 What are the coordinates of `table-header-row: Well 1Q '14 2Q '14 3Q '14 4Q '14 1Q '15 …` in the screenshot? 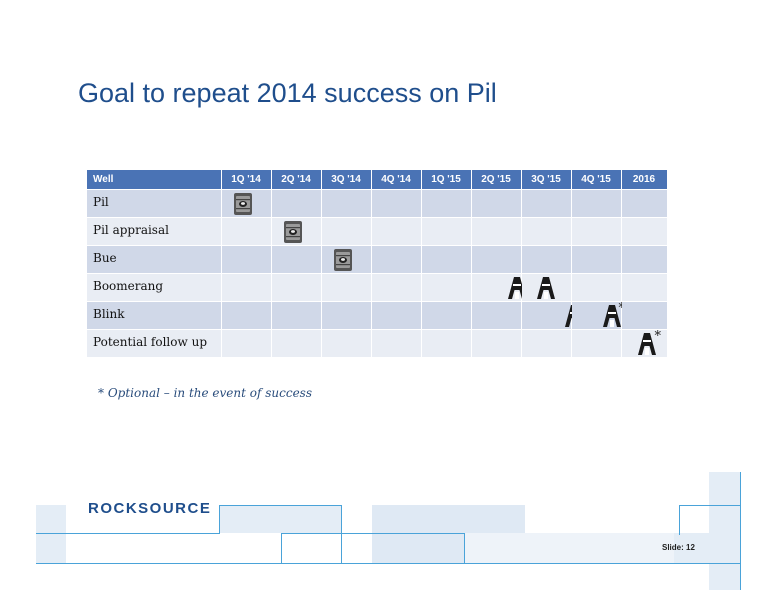 It's located at (377, 180).